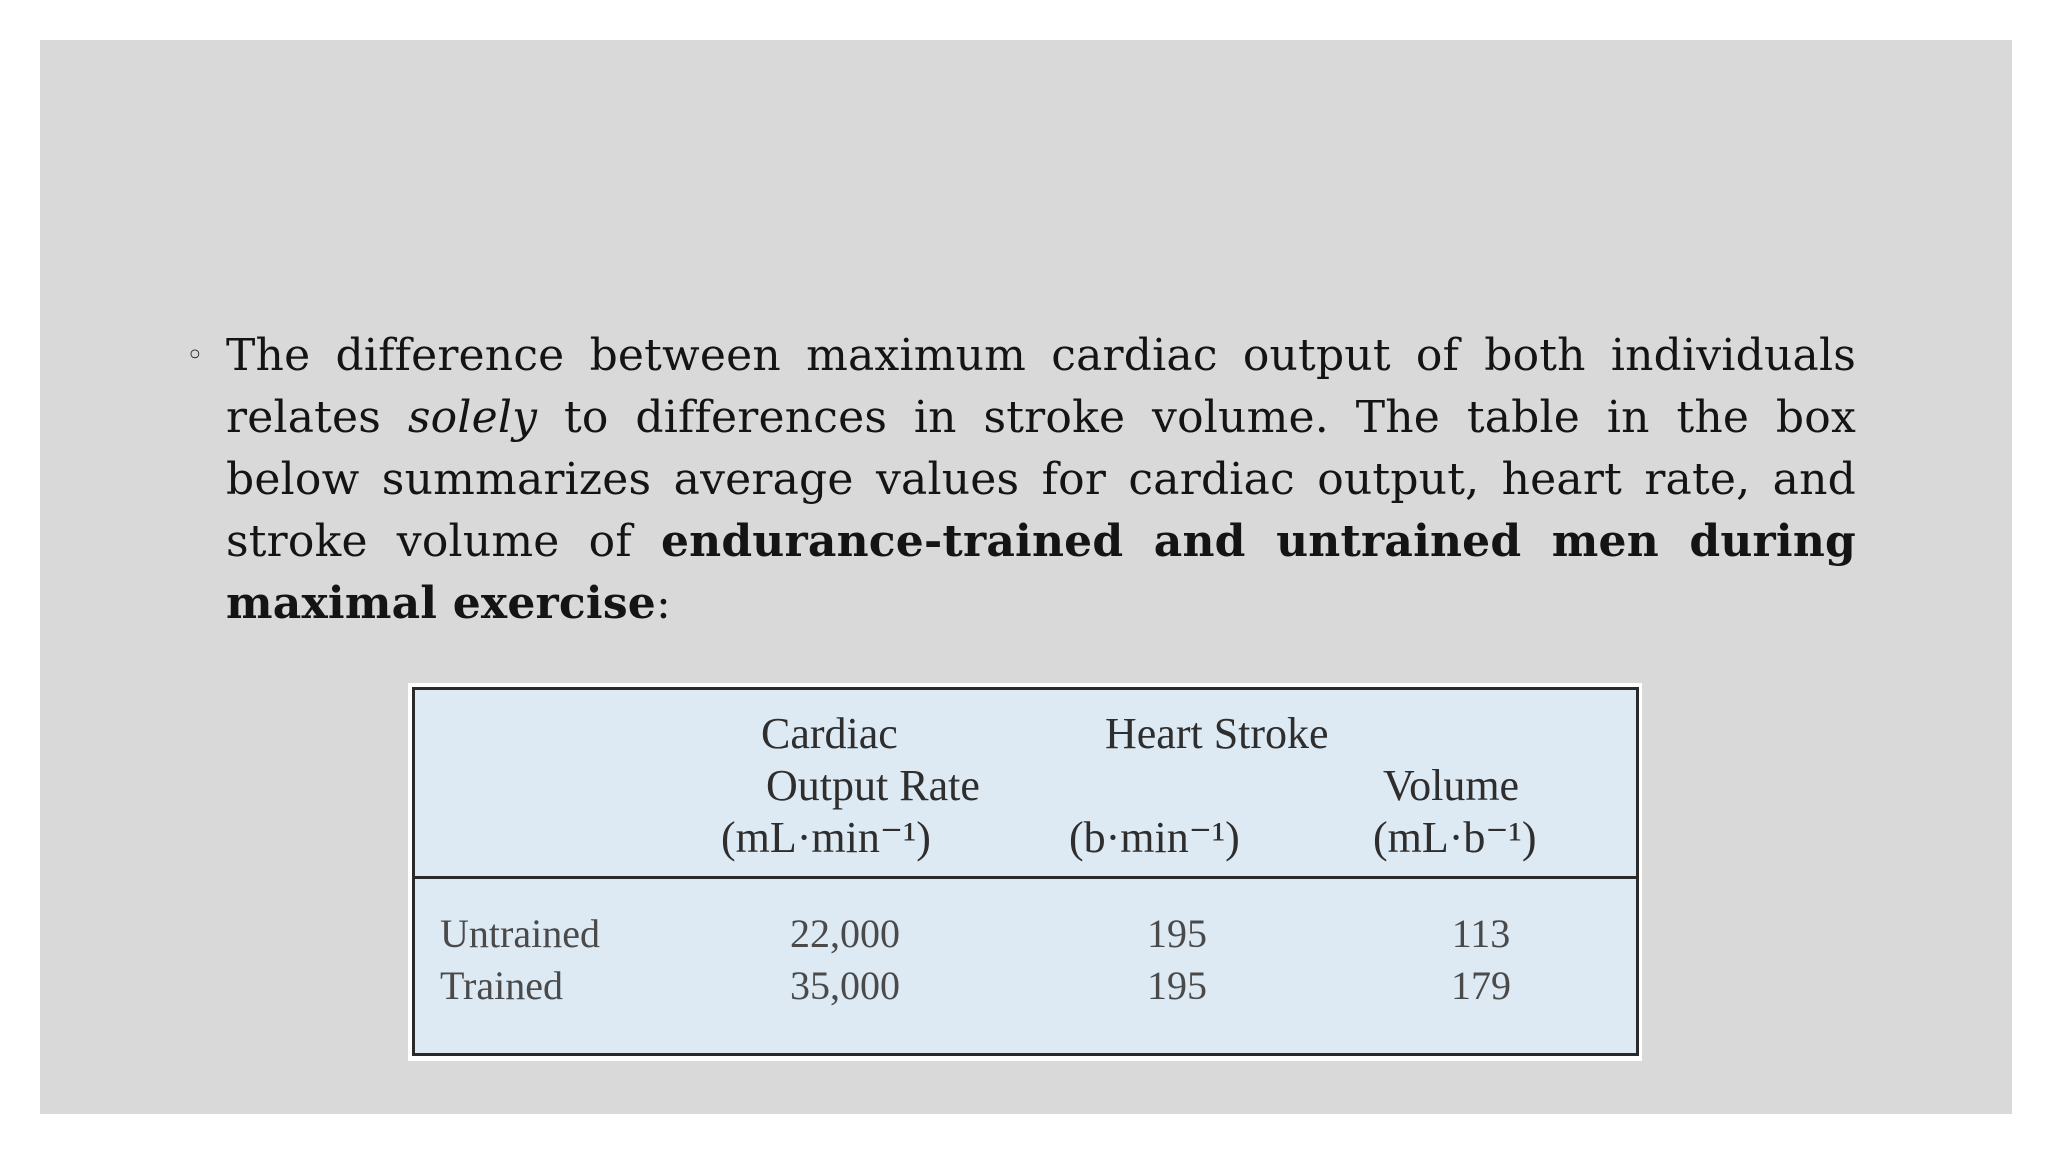 This screenshot has height=1152, width=2048. I want to click on header-col1-unit: (mL·min⁻¹), so click(826, 837).